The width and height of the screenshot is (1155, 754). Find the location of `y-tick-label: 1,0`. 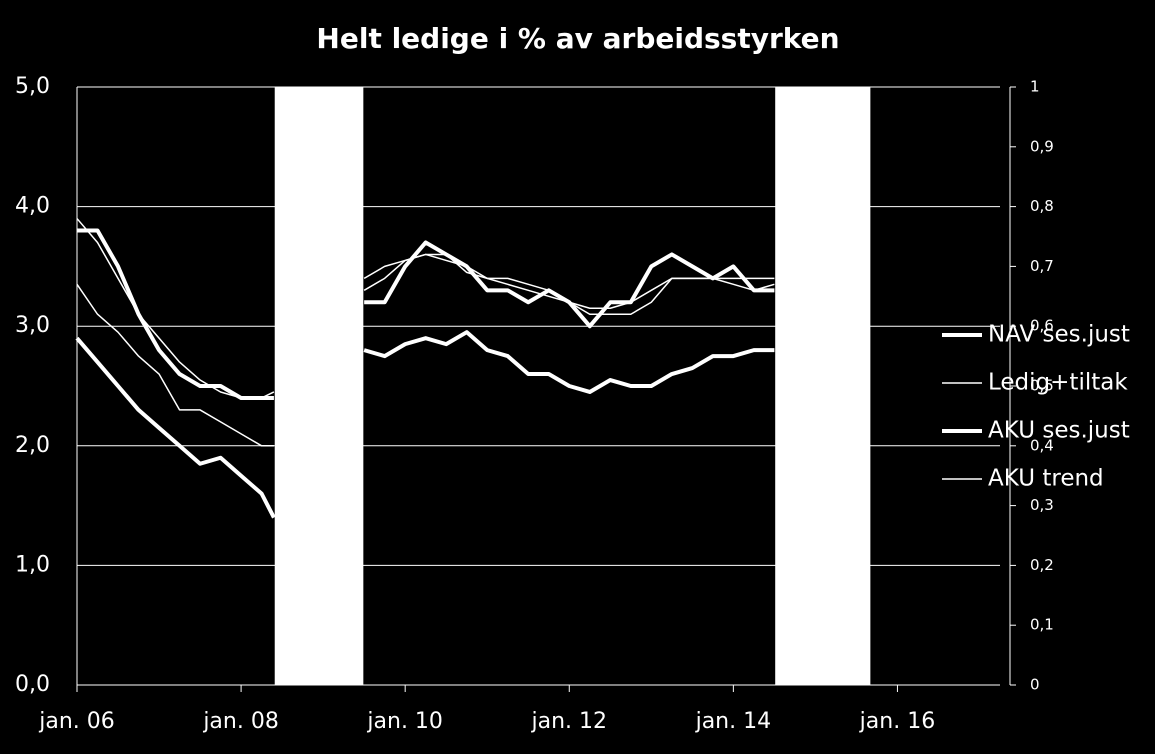

y-tick-label: 1,0 is located at coordinates (32, 564).